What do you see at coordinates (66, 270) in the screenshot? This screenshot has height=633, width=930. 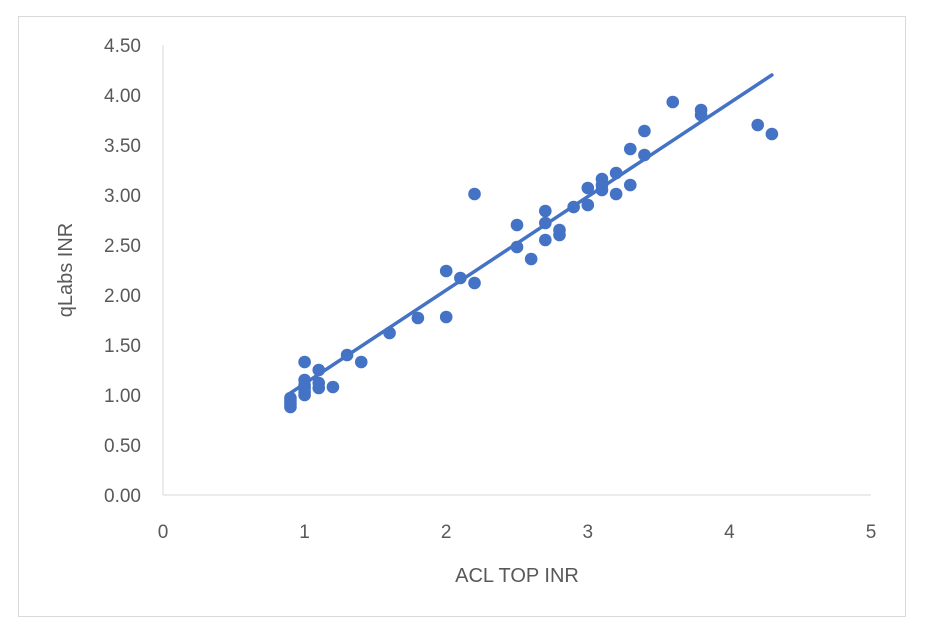 I see `y-axis-title: qLabs INR` at bounding box center [66, 270].